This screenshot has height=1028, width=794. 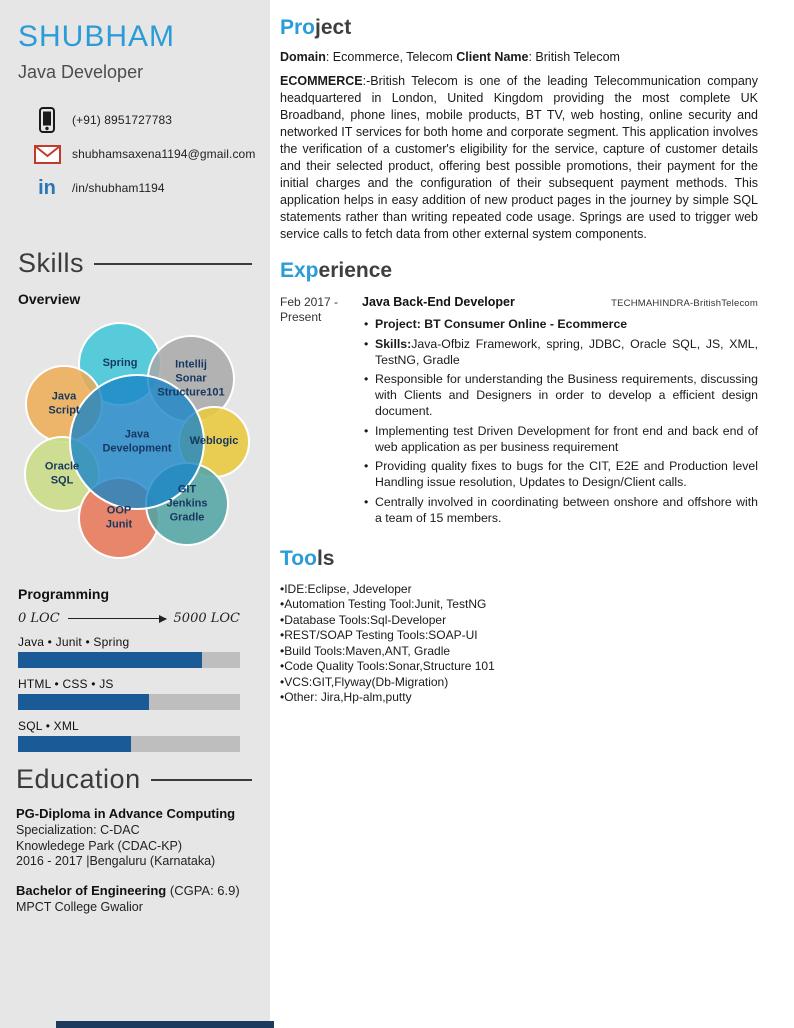 What do you see at coordinates (118, 188) in the screenshot?
I see `contact-text: /in/shubham1194` at bounding box center [118, 188].